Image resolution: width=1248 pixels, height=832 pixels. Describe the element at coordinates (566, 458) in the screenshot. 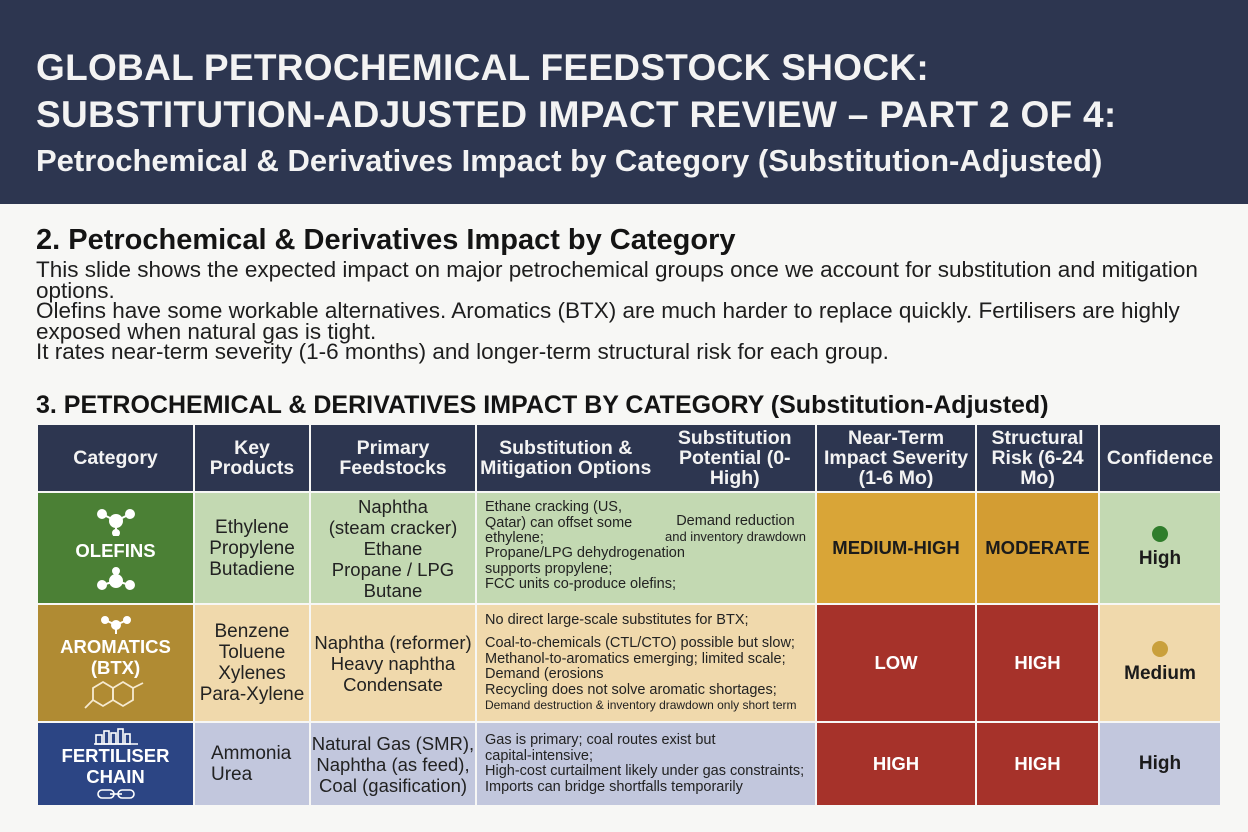

I see `col-header-substitution-options: Substitution & Mitigation Options` at that location.